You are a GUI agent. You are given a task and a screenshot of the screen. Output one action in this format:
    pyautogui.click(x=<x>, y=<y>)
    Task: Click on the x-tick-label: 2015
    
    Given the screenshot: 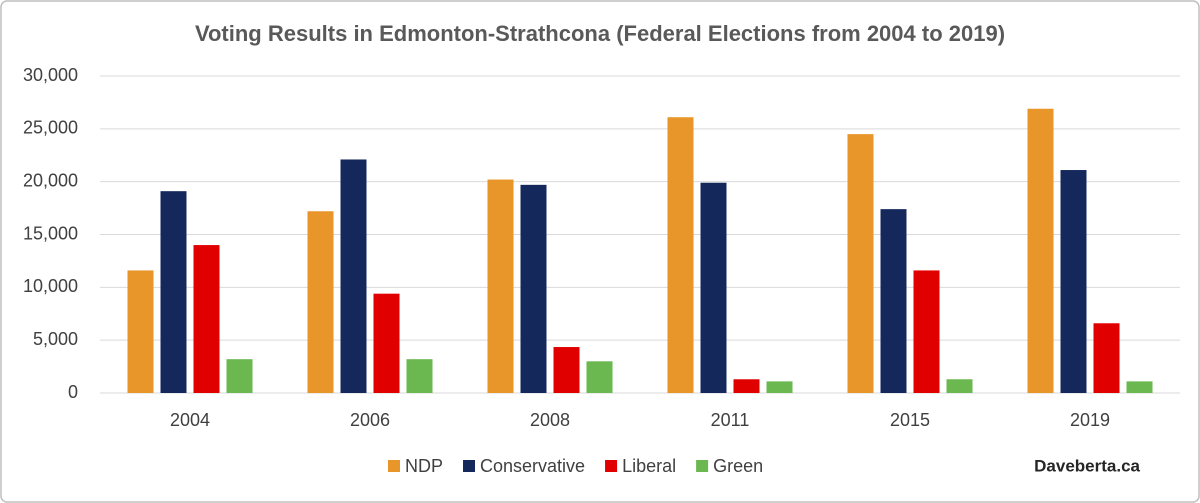 What is the action you would take?
    pyautogui.click(x=910, y=420)
    